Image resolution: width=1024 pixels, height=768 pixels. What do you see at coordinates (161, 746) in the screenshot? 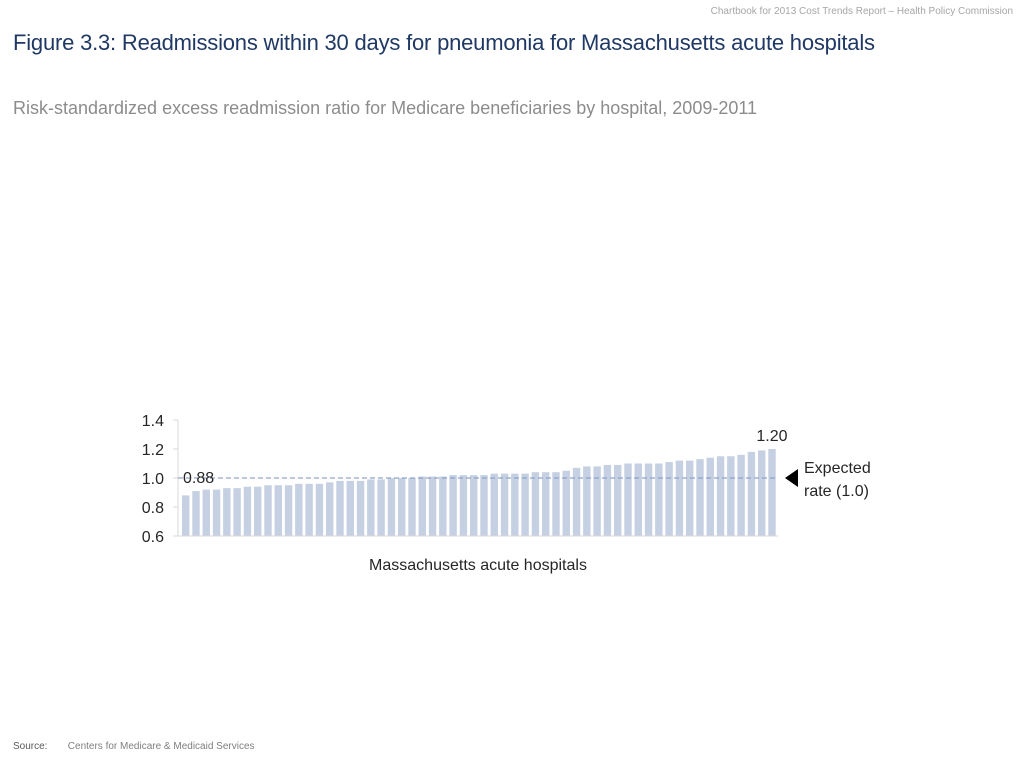
I see `source-text: Centers for Medicare & Medicaid Services` at bounding box center [161, 746].